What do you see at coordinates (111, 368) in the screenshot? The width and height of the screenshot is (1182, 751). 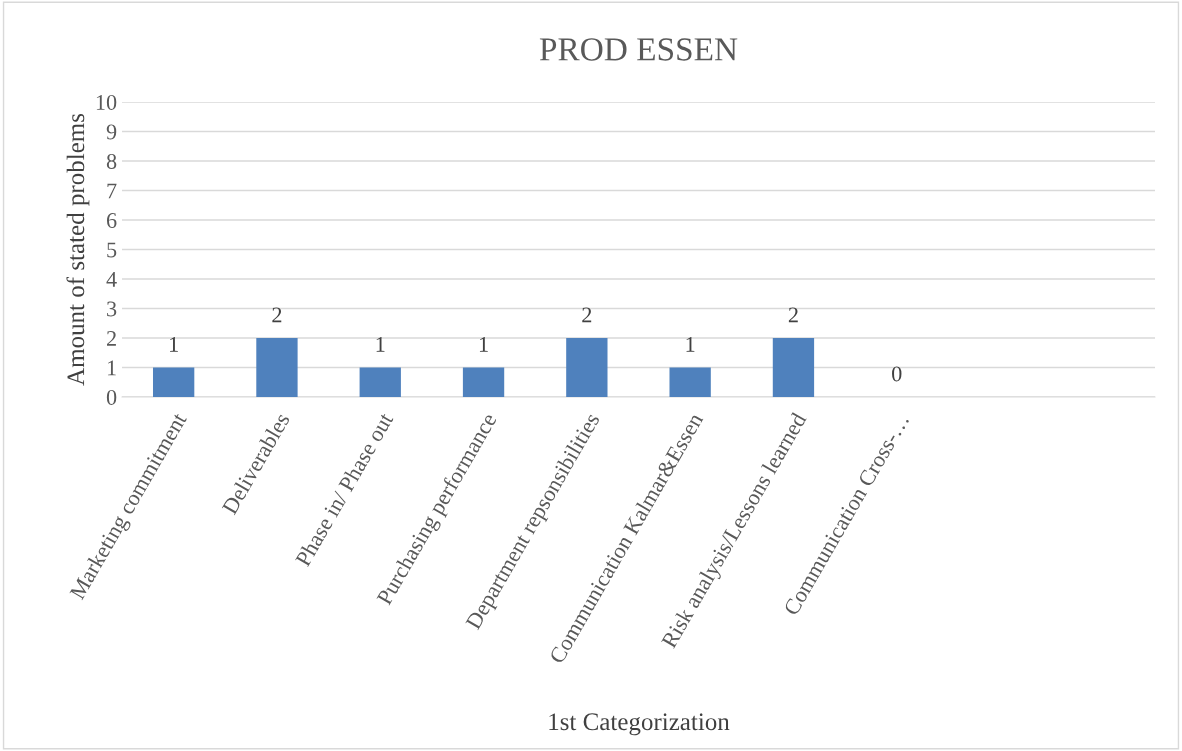 I see `y-tick-label: 1` at bounding box center [111, 368].